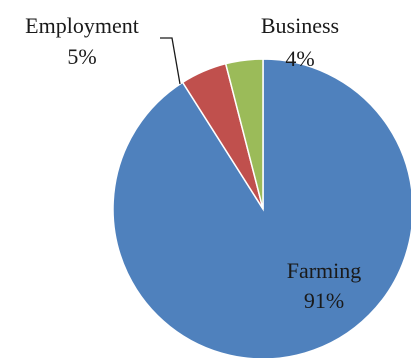 This screenshot has width=411, height=358. I want to click on slice-label-farming: Farming, so click(324, 270).